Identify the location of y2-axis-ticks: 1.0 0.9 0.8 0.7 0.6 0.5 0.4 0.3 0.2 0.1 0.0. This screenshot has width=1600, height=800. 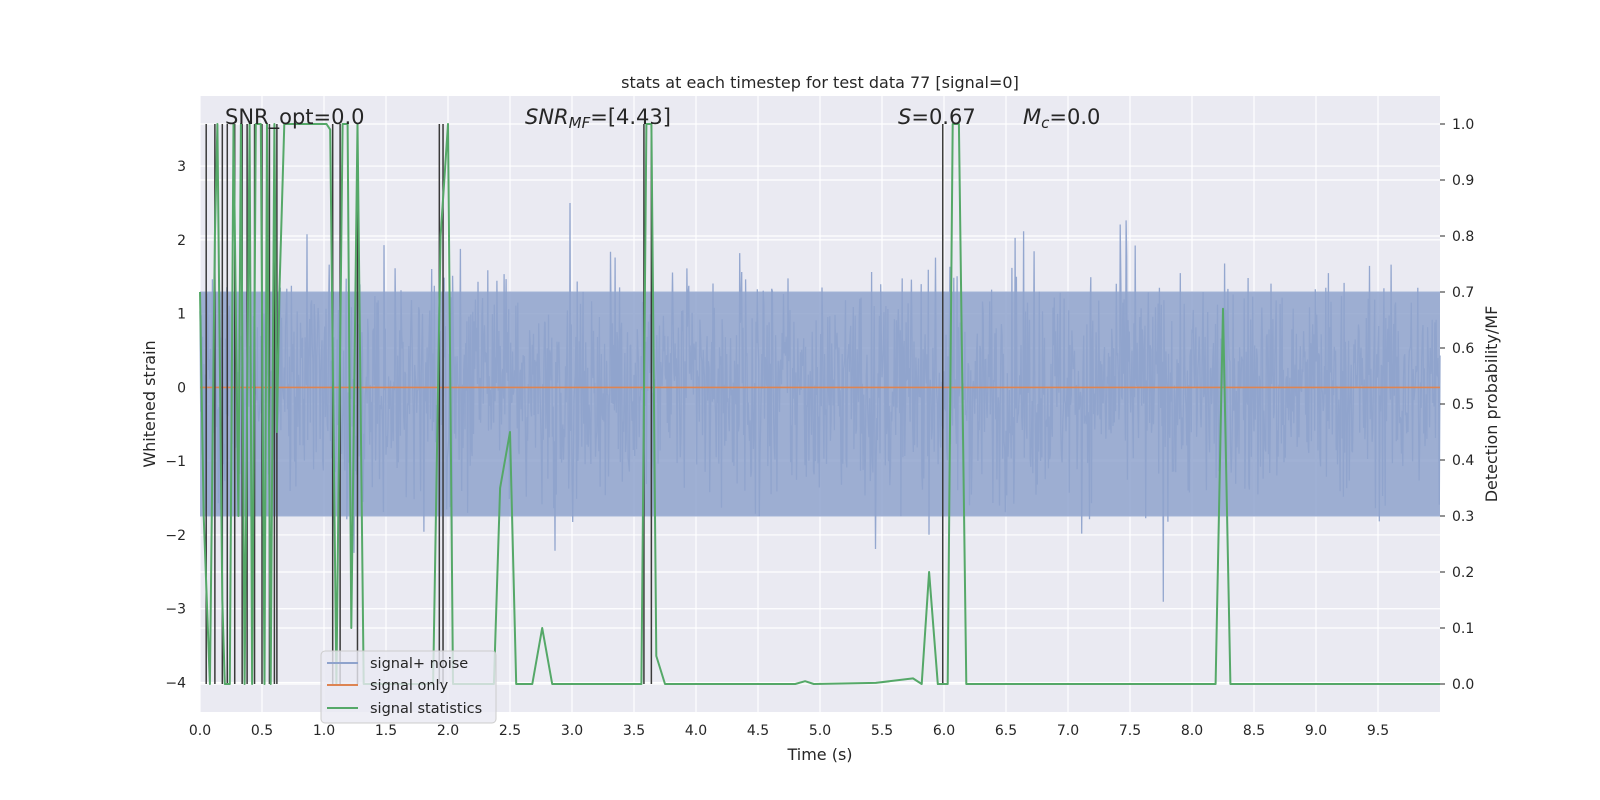
(1457, 405).